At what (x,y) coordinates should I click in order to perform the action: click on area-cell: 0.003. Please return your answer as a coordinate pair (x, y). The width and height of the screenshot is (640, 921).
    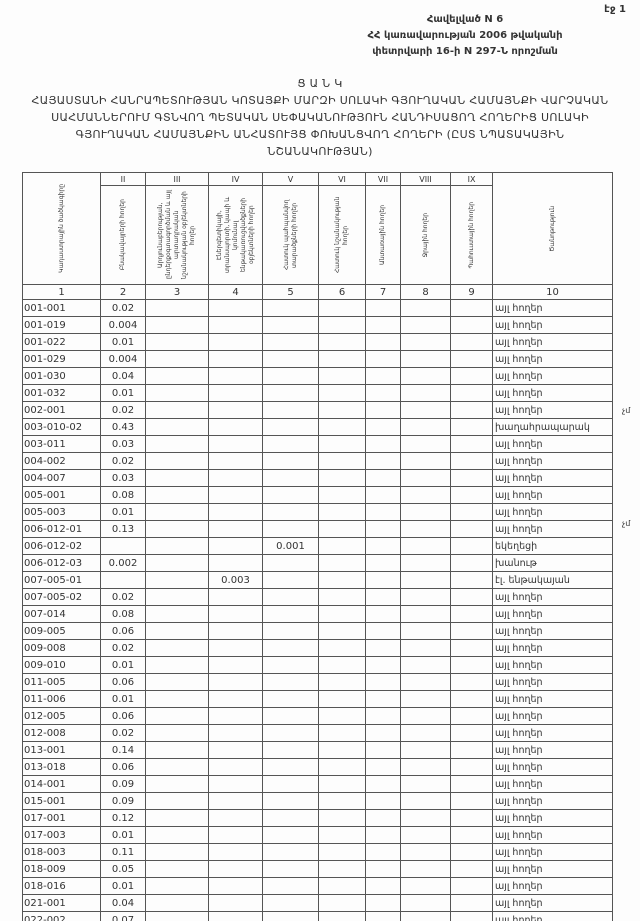
    Looking at the image, I should click on (235, 580).